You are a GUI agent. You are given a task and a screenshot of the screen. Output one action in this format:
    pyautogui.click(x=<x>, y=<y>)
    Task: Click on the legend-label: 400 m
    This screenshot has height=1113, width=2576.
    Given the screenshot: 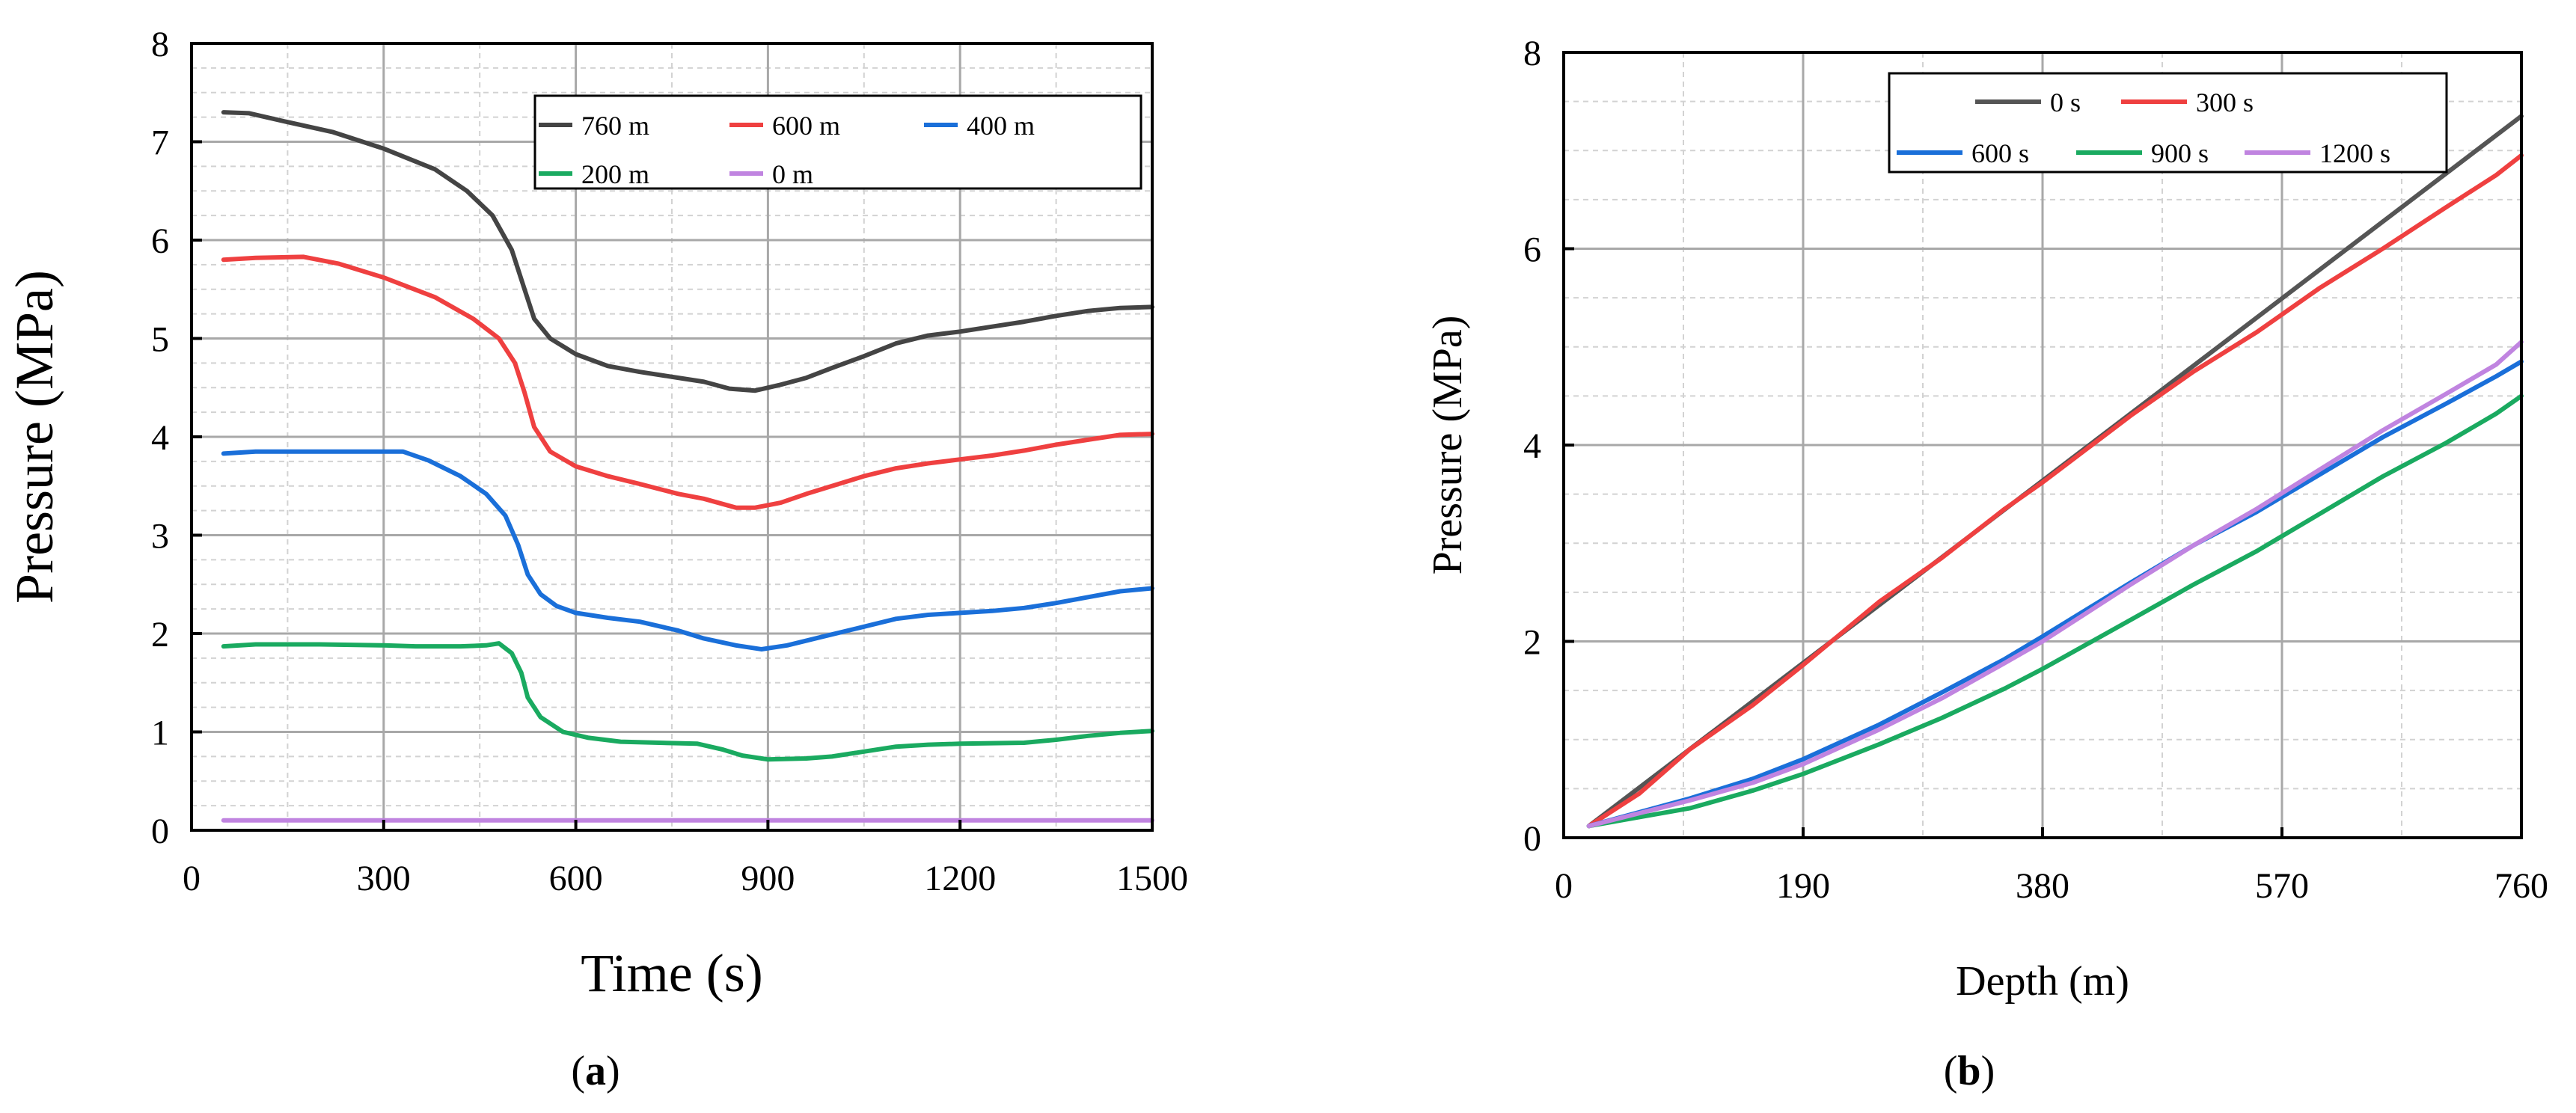 What is the action you would take?
    pyautogui.click(x=1001, y=126)
    